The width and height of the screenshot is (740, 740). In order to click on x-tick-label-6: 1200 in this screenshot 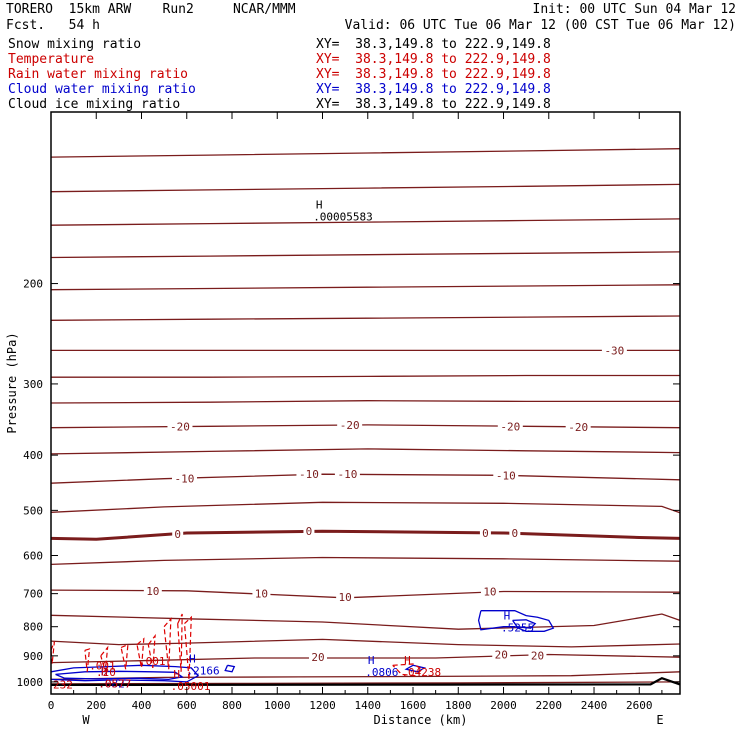, I will do `click(322, 705)`.